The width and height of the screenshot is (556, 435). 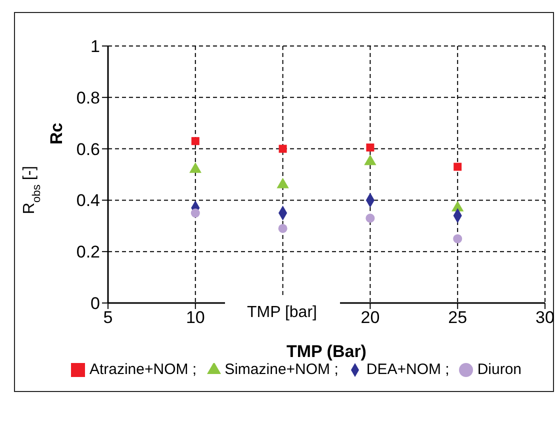 I want to click on text: TMP [bar], so click(x=282, y=312).